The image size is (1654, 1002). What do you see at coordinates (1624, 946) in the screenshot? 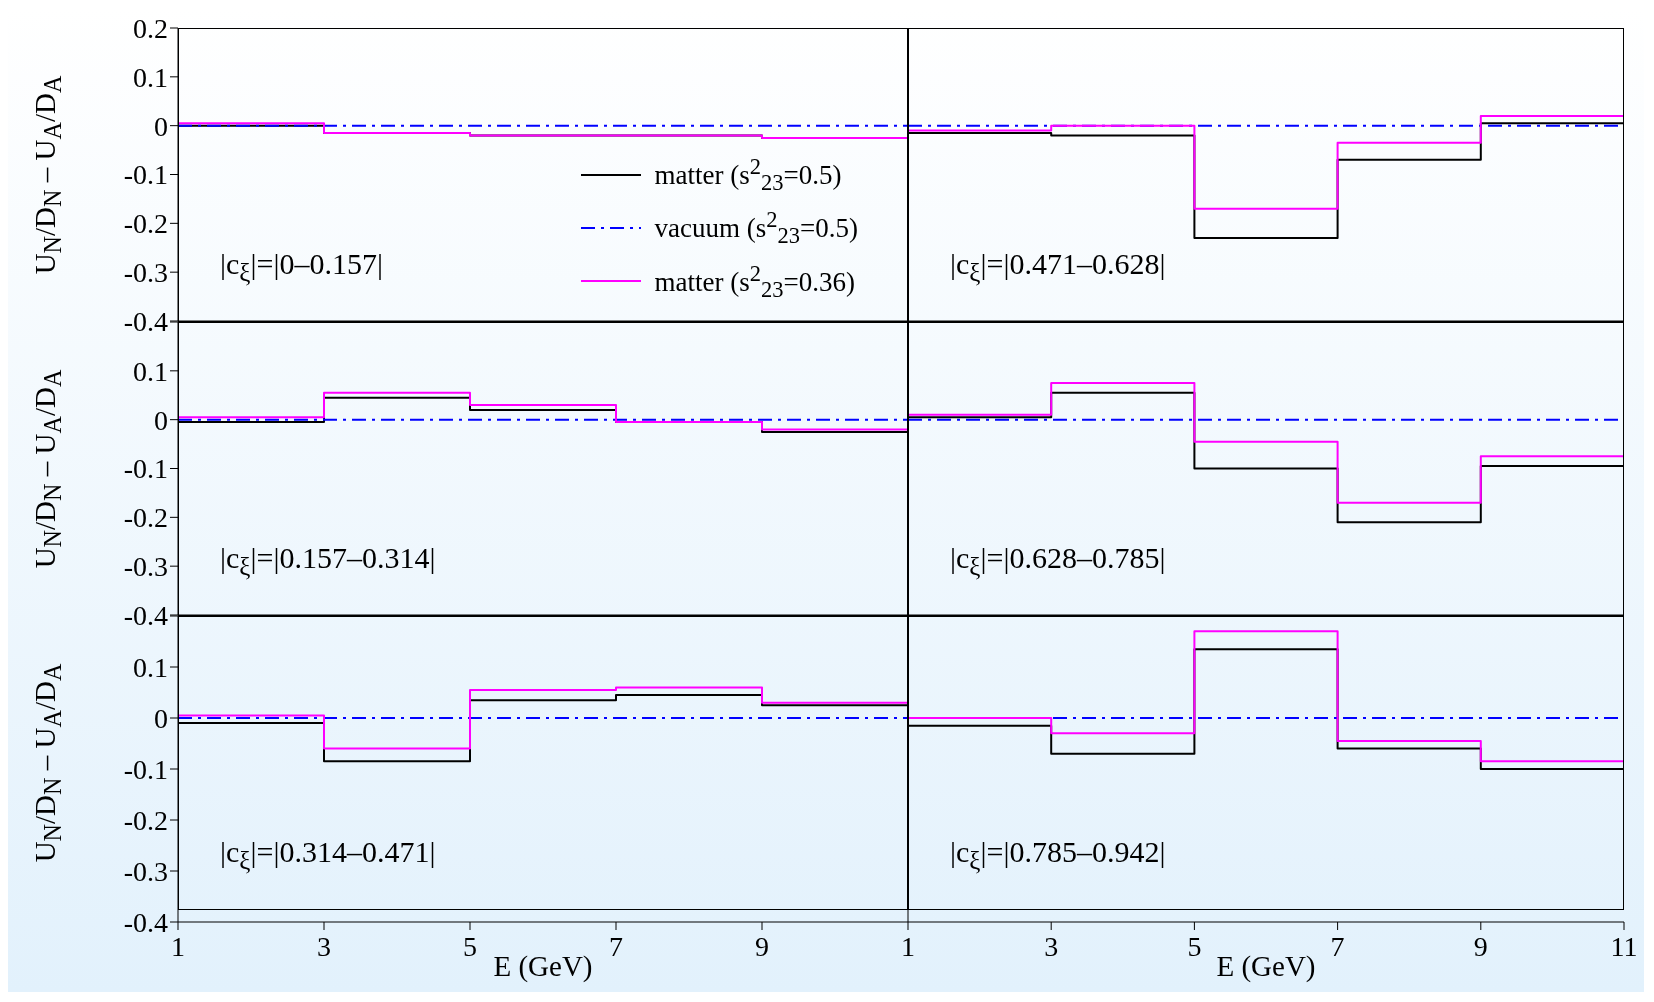
I see `x-tick-label: 11` at bounding box center [1624, 946].